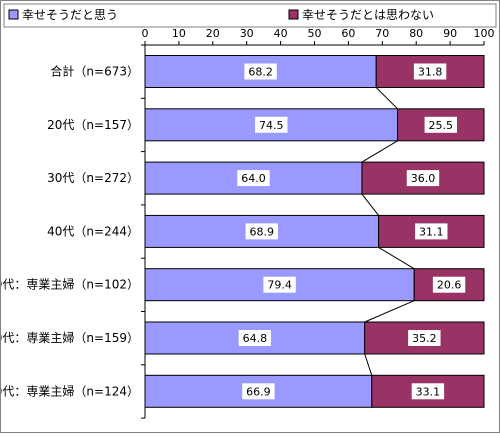  I want to click on data-label: 33.1, so click(428, 391).